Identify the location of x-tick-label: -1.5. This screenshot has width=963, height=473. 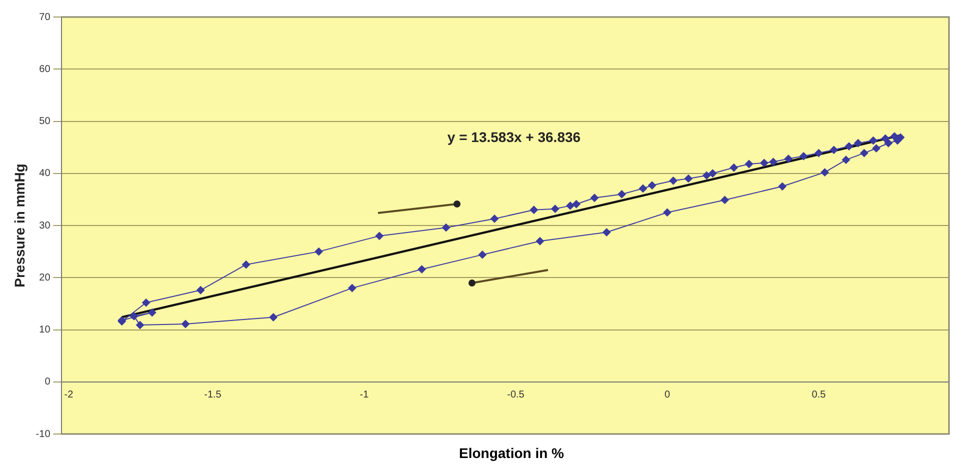
(213, 395).